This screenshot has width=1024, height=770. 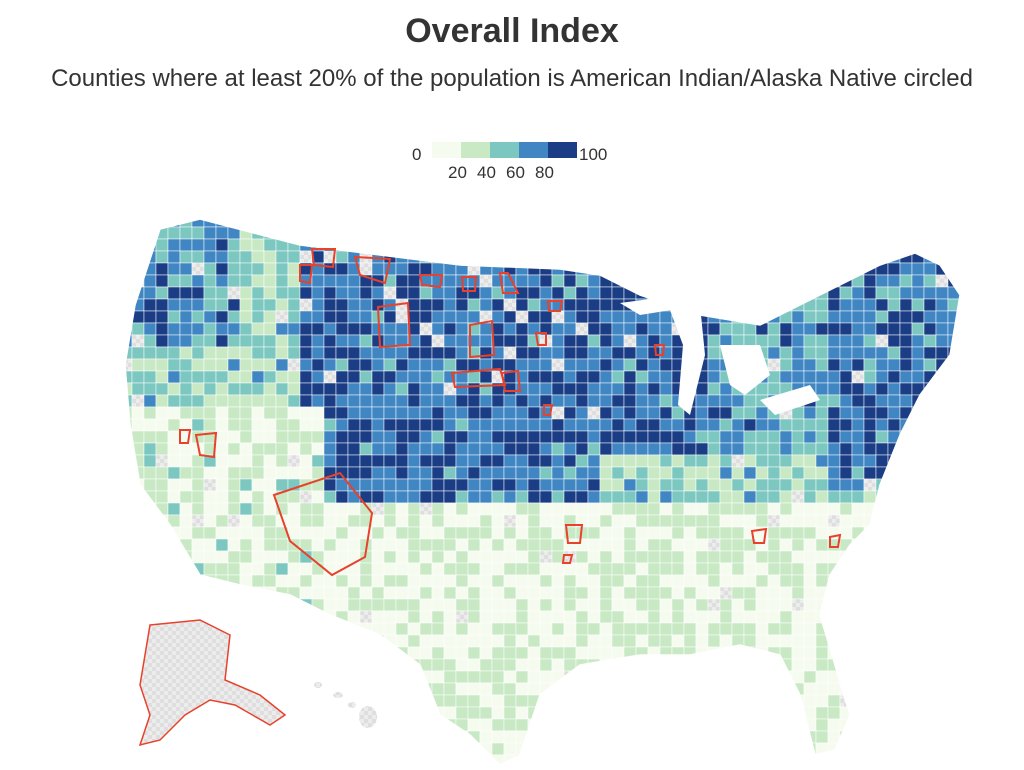 I want to click on legend-min-label: 0, so click(x=417, y=154).